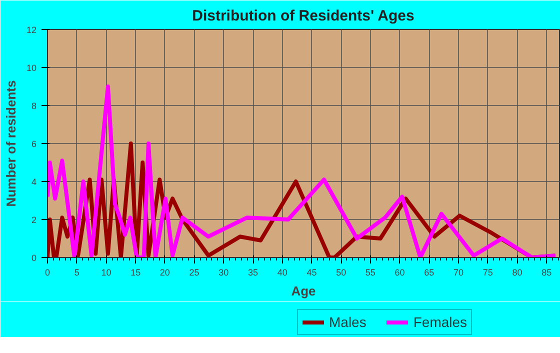 The width and height of the screenshot is (560, 353). I want to click on x-tick-label: 10, so click(106, 273).